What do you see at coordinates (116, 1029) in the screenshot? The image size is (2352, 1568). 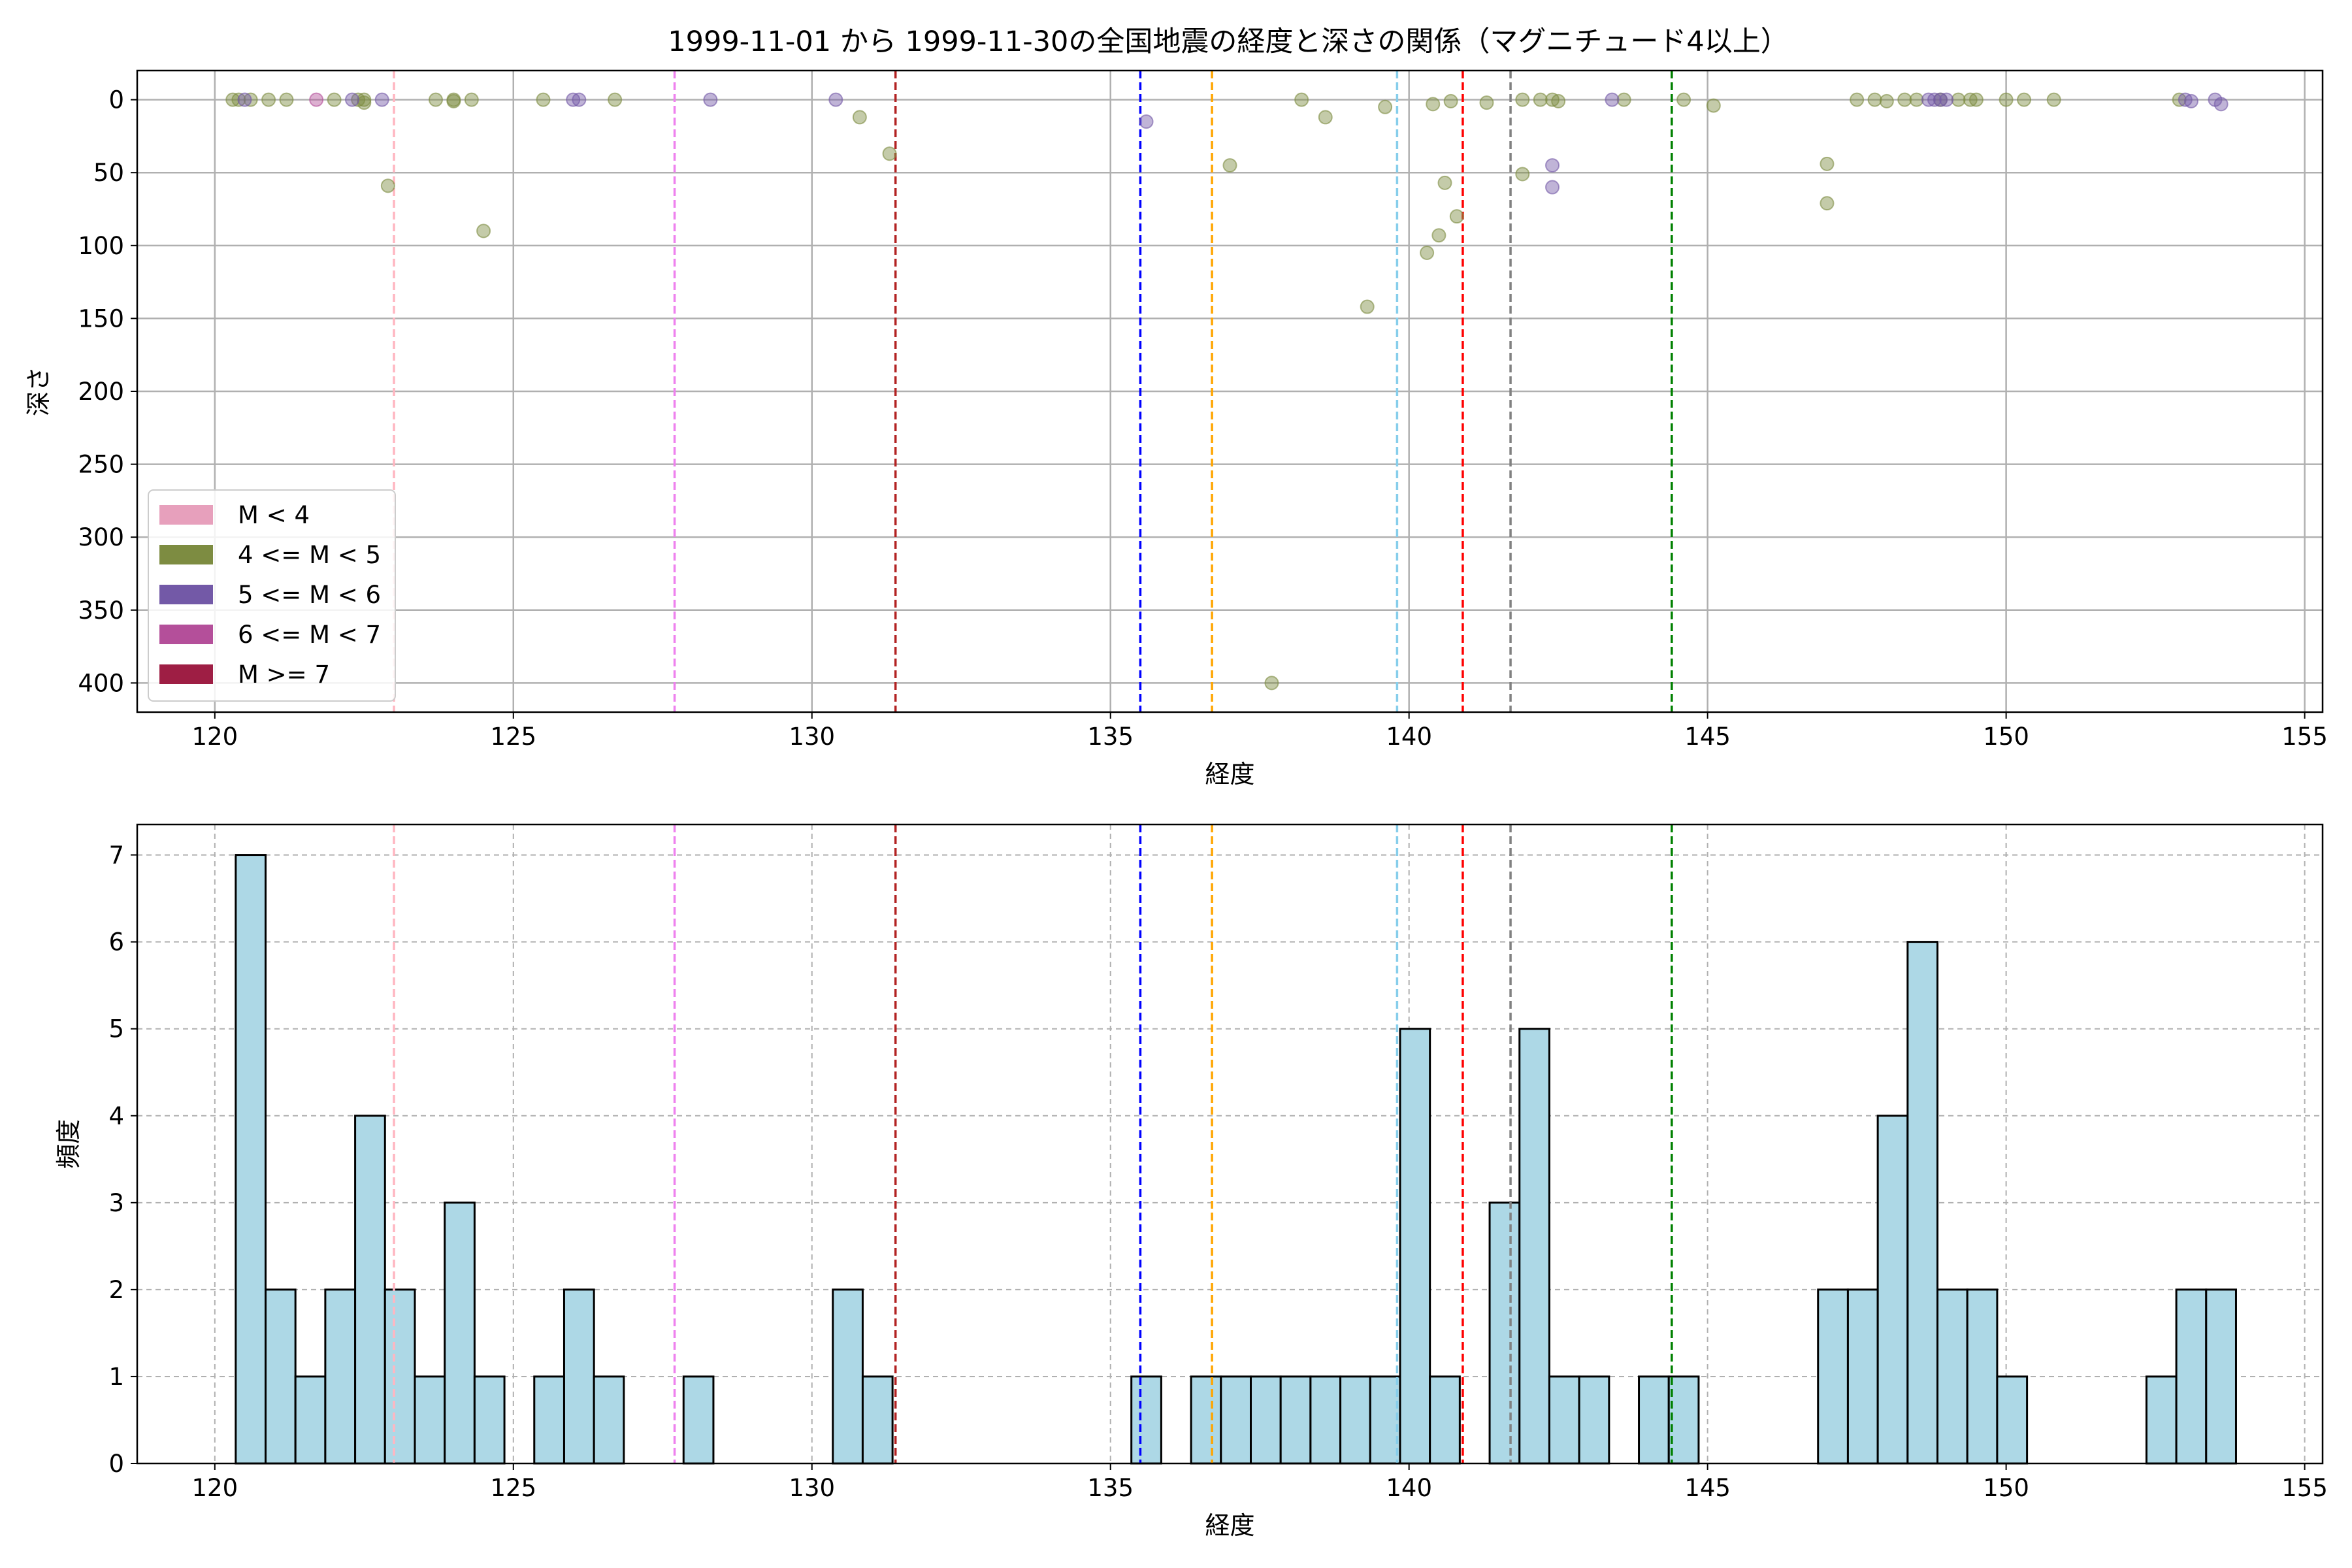 I see `histogram-y-tick-label: 5` at bounding box center [116, 1029].